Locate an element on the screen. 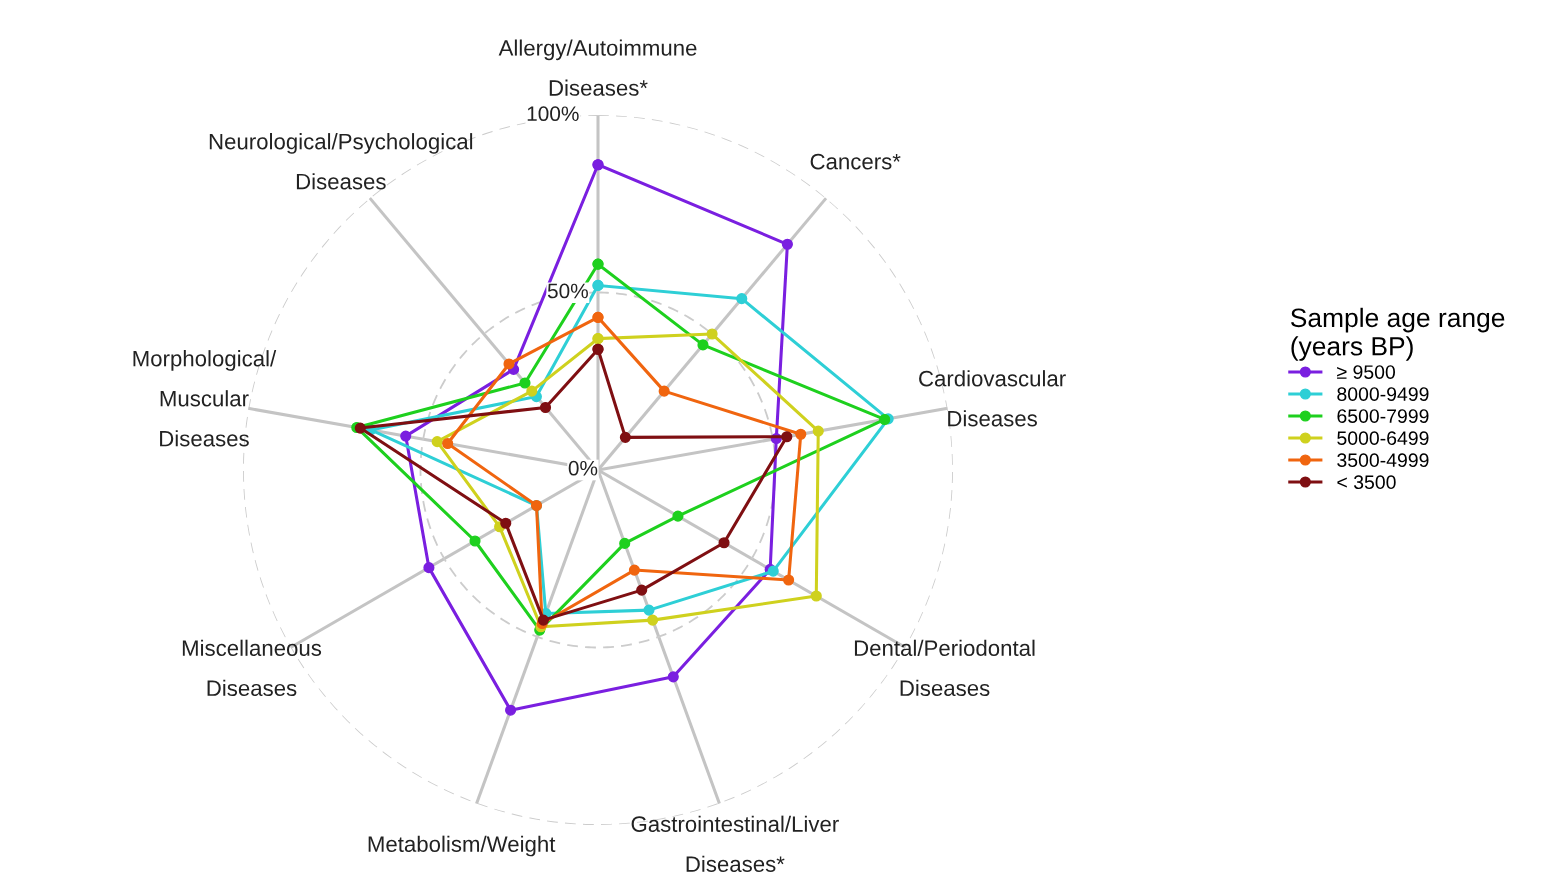 The width and height of the screenshot is (1547, 882). spoke-label: Dental/Periodontal Diseases is located at coordinates (944, 668).